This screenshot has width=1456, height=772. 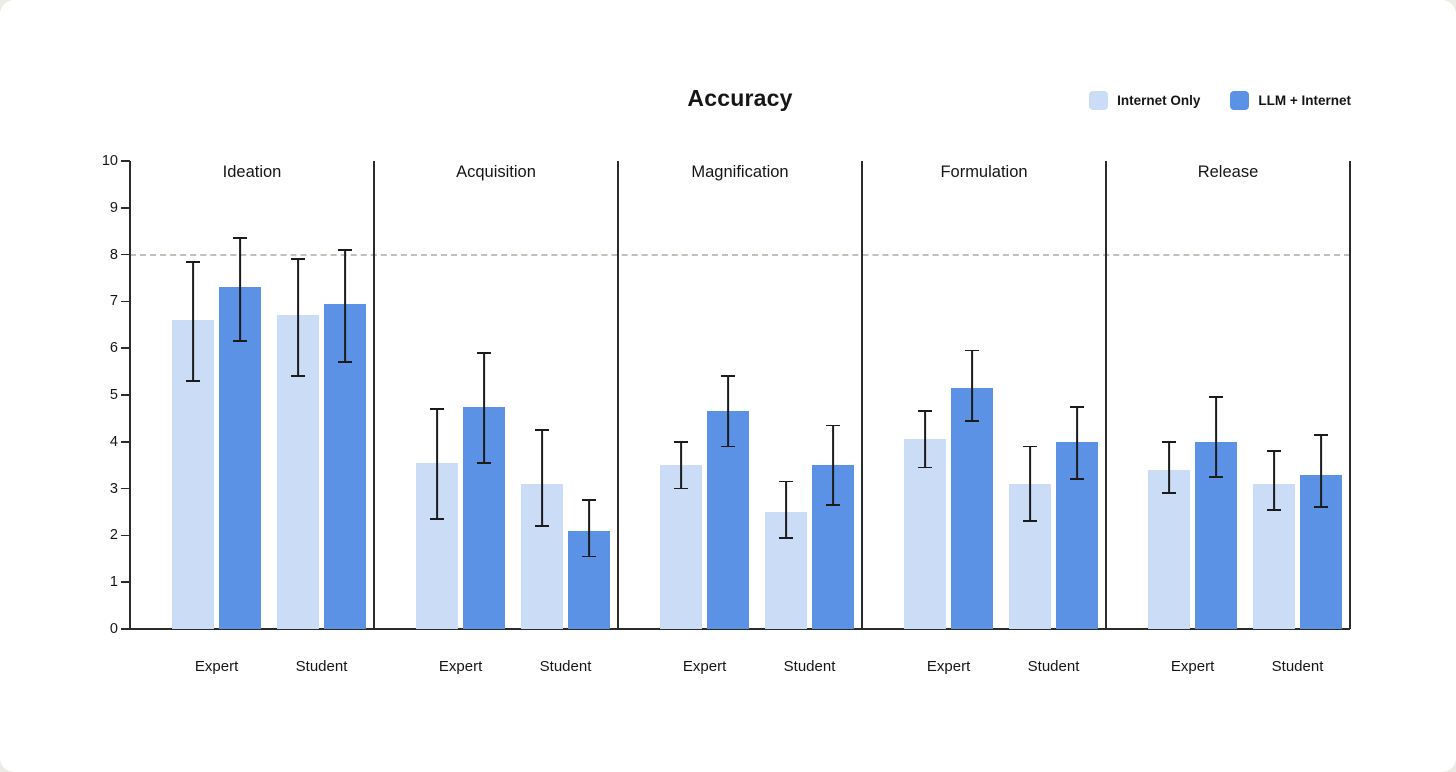 I want to click on legend-item-internet-only: Internet Only, so click(x=1144, y=100).